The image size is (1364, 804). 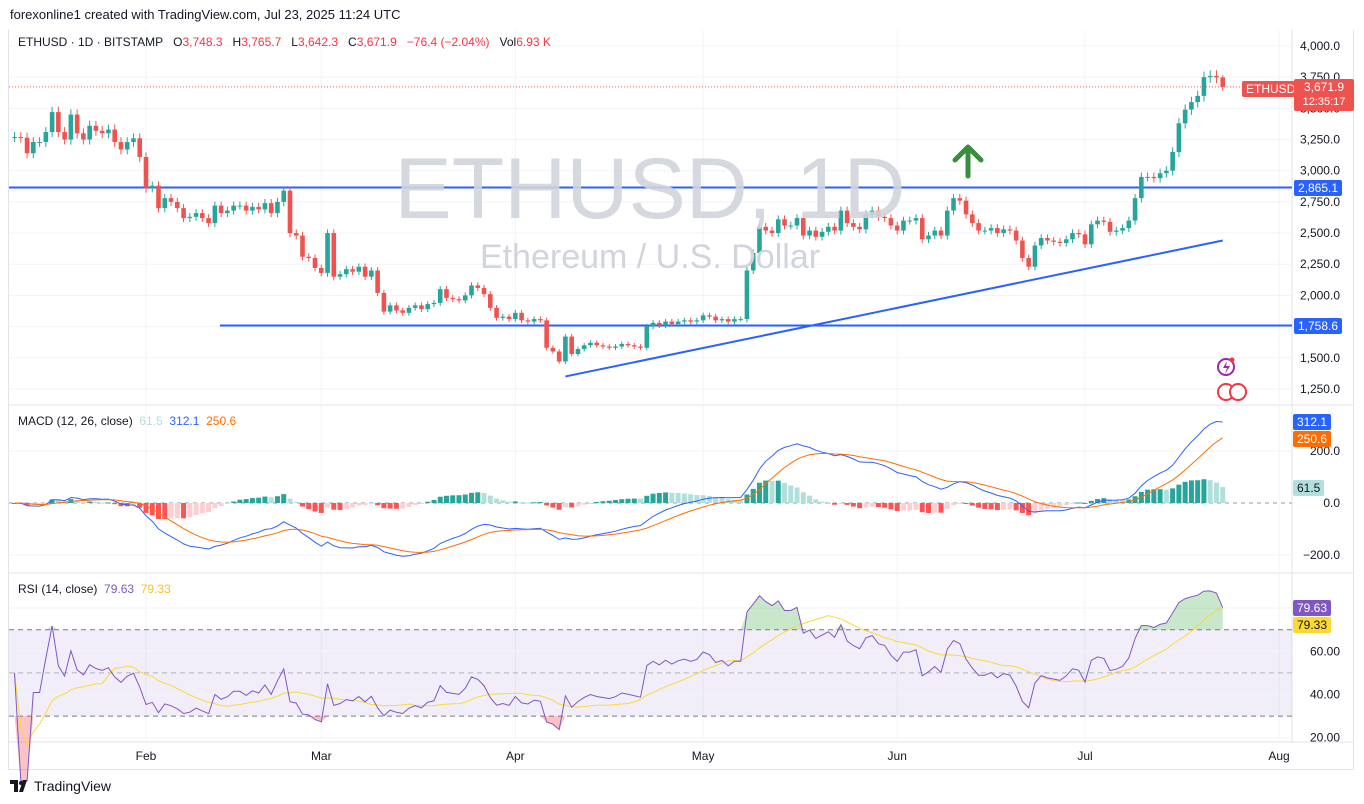 What do you see at coordinates (91, 42) in the screenshot?
I see `symbol-info: ETHUSD · 1D · BITSTAMP` at bounding box center [91, 42].